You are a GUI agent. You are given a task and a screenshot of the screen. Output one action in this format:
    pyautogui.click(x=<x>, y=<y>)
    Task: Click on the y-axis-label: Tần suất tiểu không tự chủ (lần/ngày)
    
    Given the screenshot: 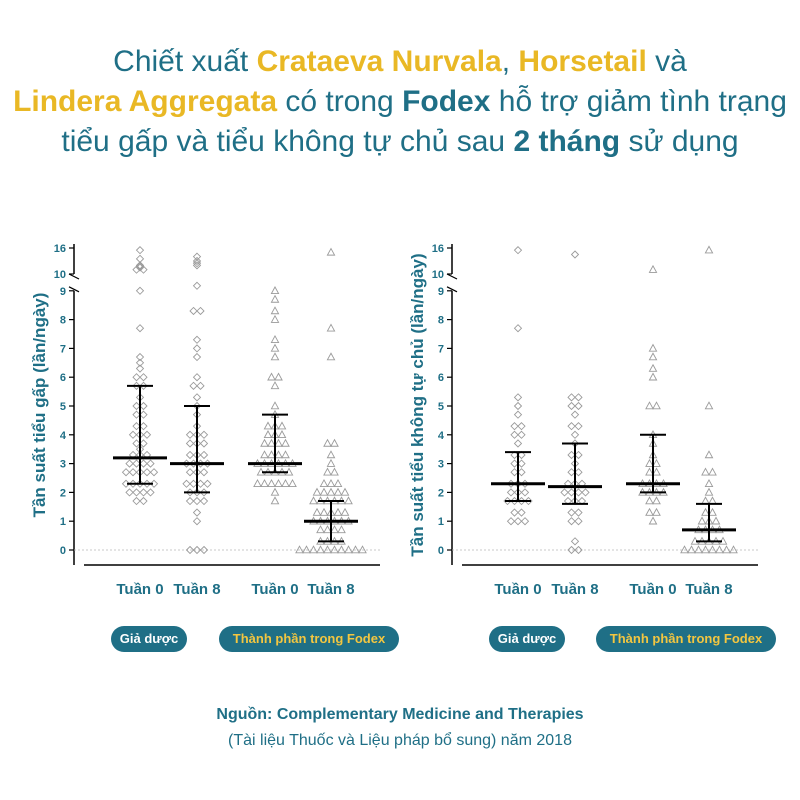 What is the action you would take?
    pyautogui.click(x=417, y=404)
    